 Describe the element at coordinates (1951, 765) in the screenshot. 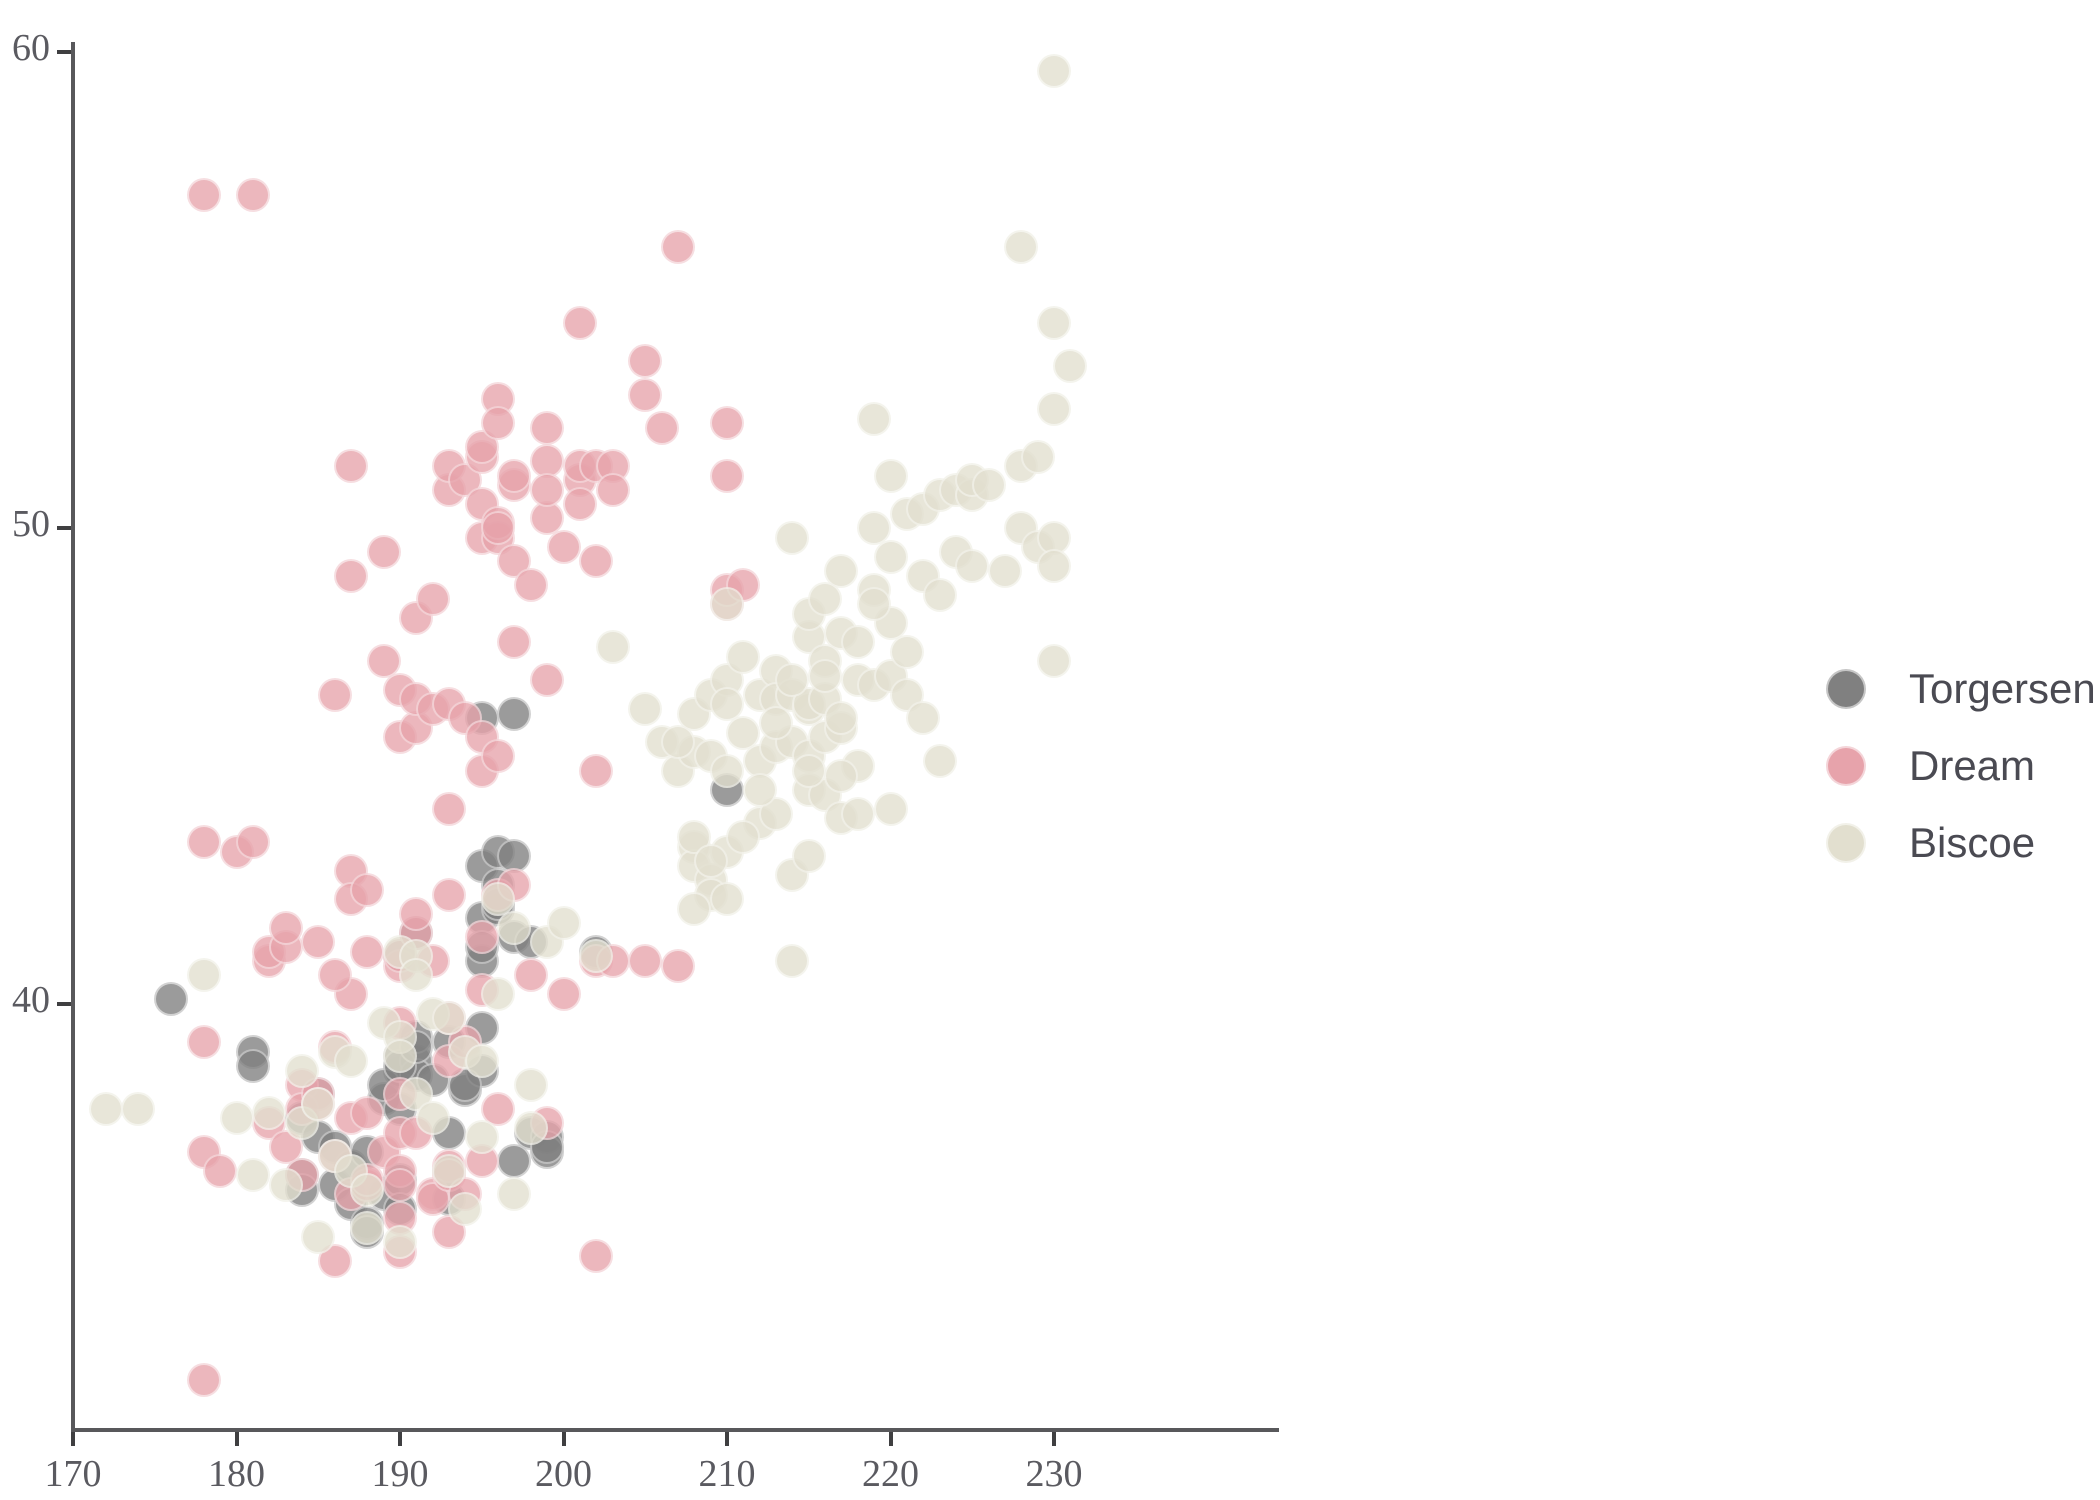

I see `legend-item-dream: Dream` at that location.